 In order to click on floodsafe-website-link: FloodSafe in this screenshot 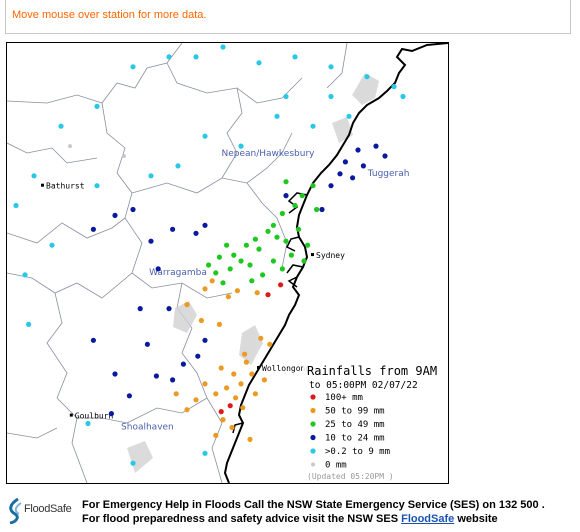, I will do `click(428, 519)`.